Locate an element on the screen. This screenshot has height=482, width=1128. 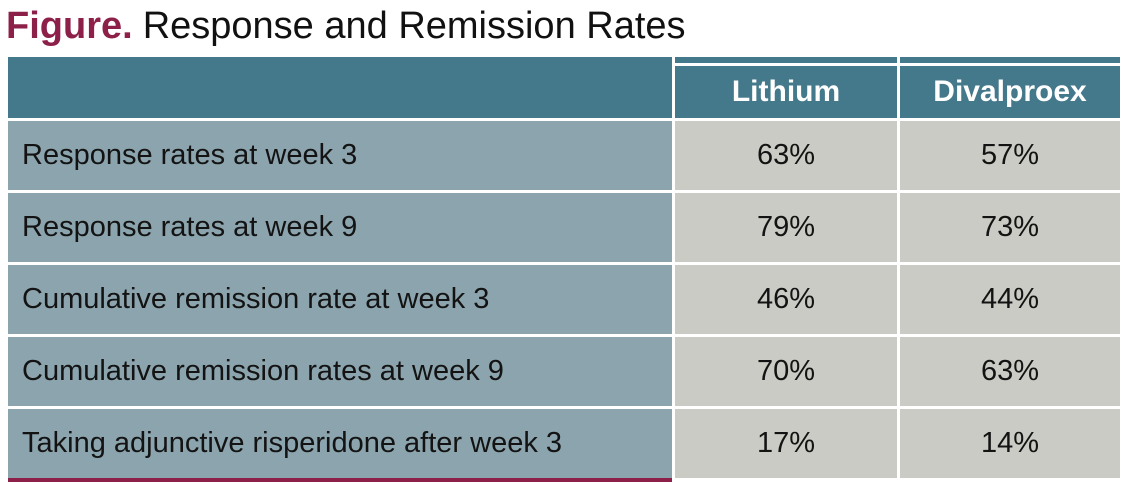
column-header-divalproex: Divalproex is located at coordinates (1010, 92).